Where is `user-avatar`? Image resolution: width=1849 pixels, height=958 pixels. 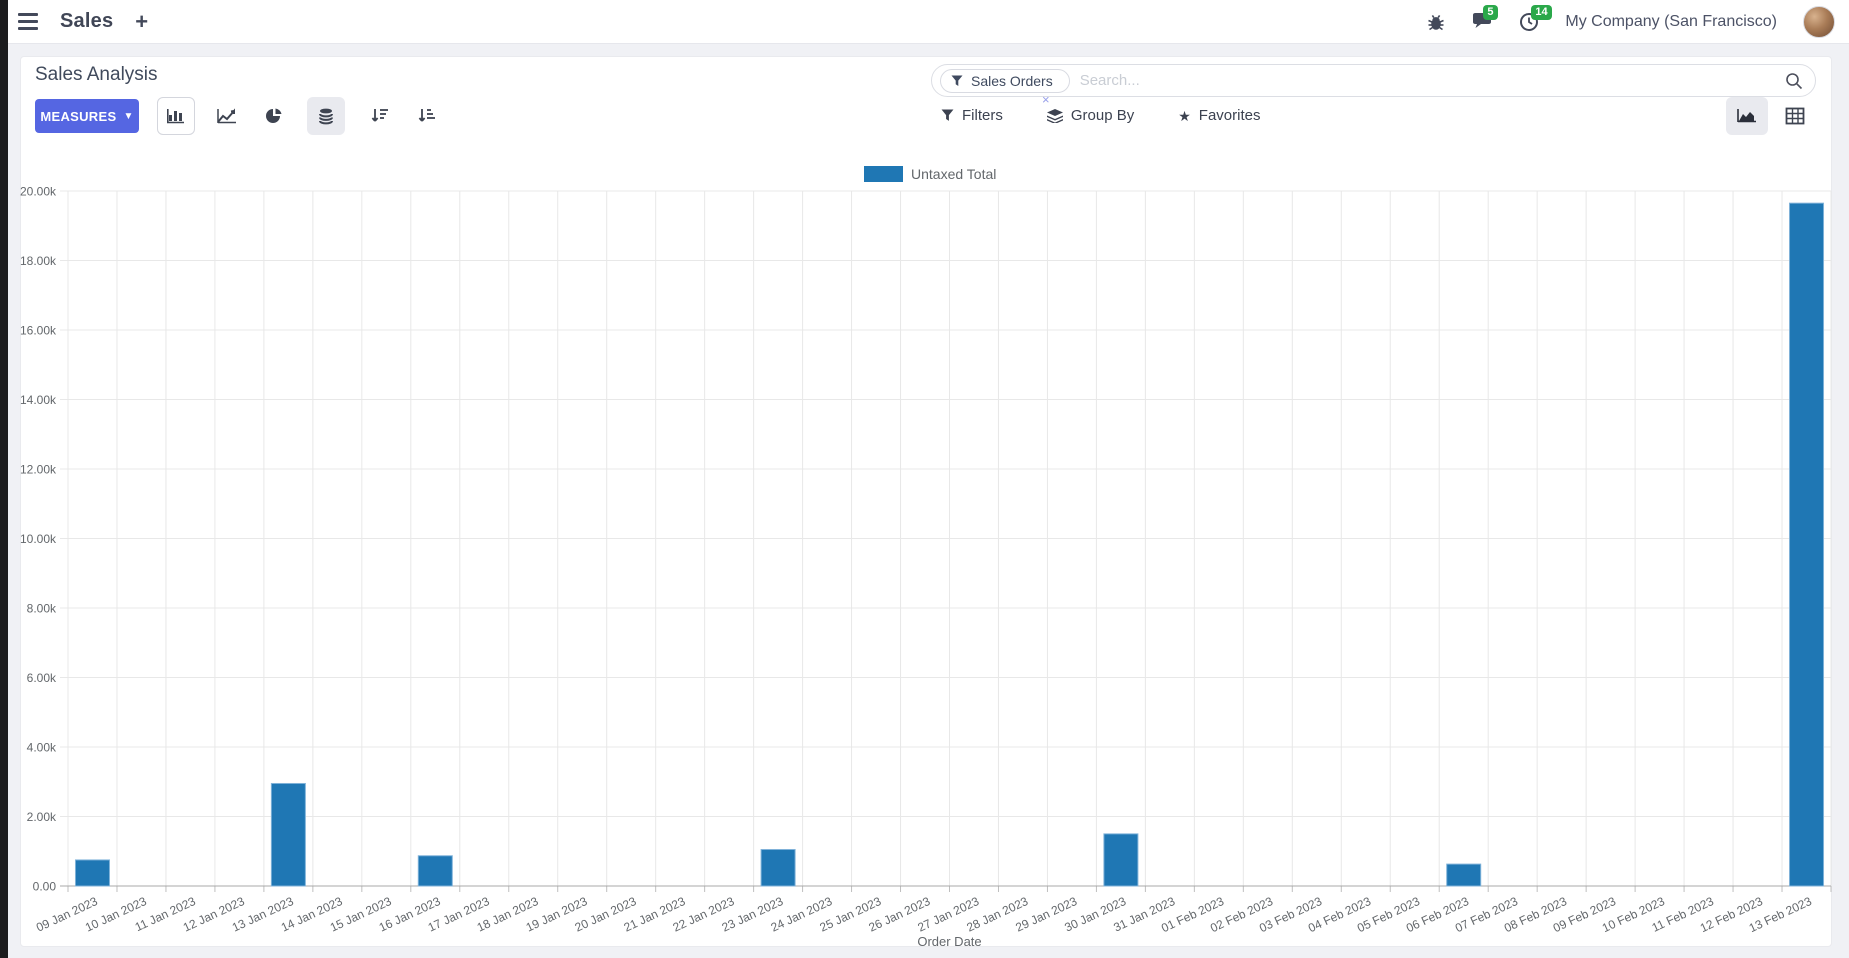
user-avatar is located at coordinates (1819, 21).